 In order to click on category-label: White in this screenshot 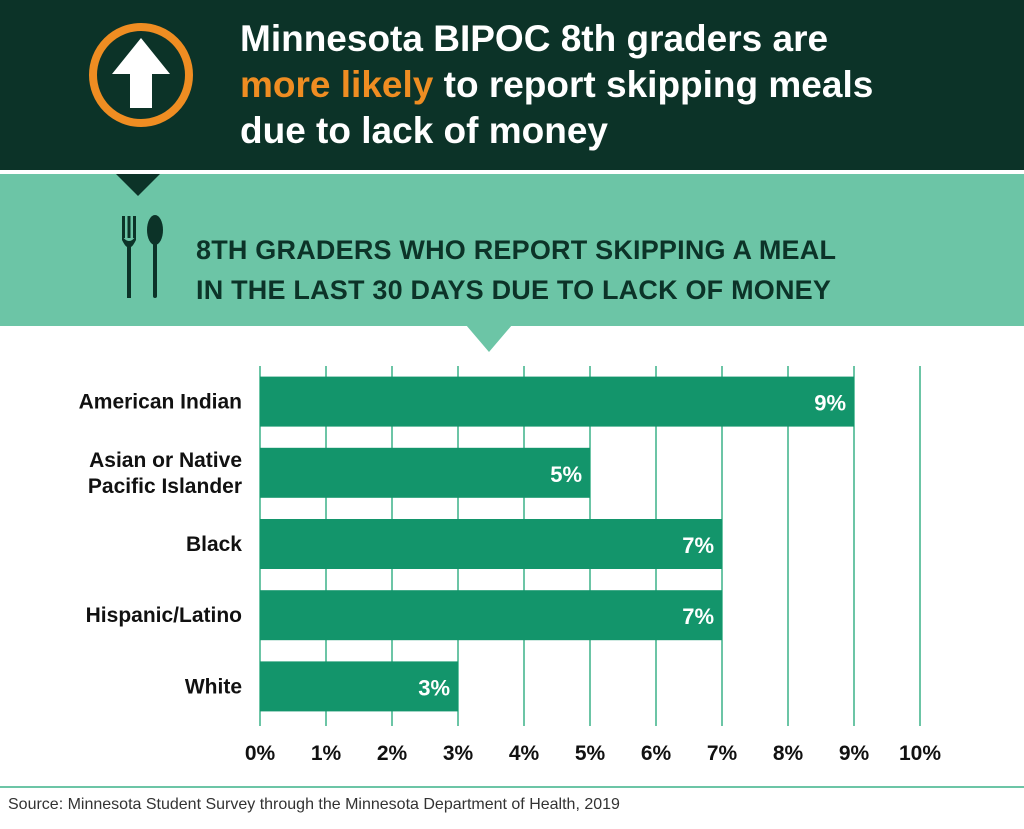, I will do `click(213, 686)`.